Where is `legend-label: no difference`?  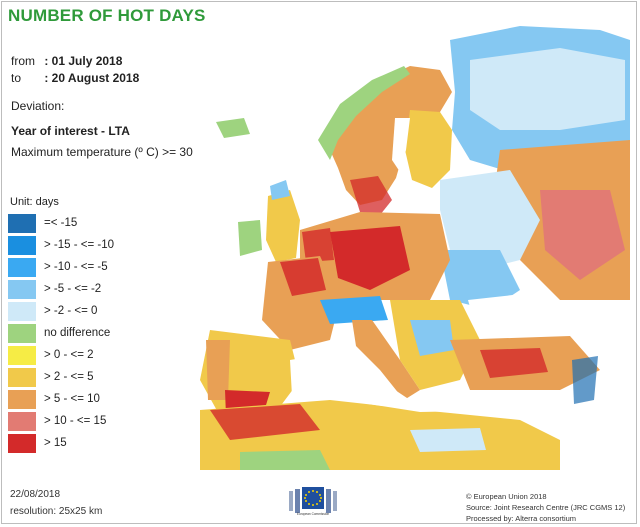
legend-label: no difference is located at coordinates (77, 333).